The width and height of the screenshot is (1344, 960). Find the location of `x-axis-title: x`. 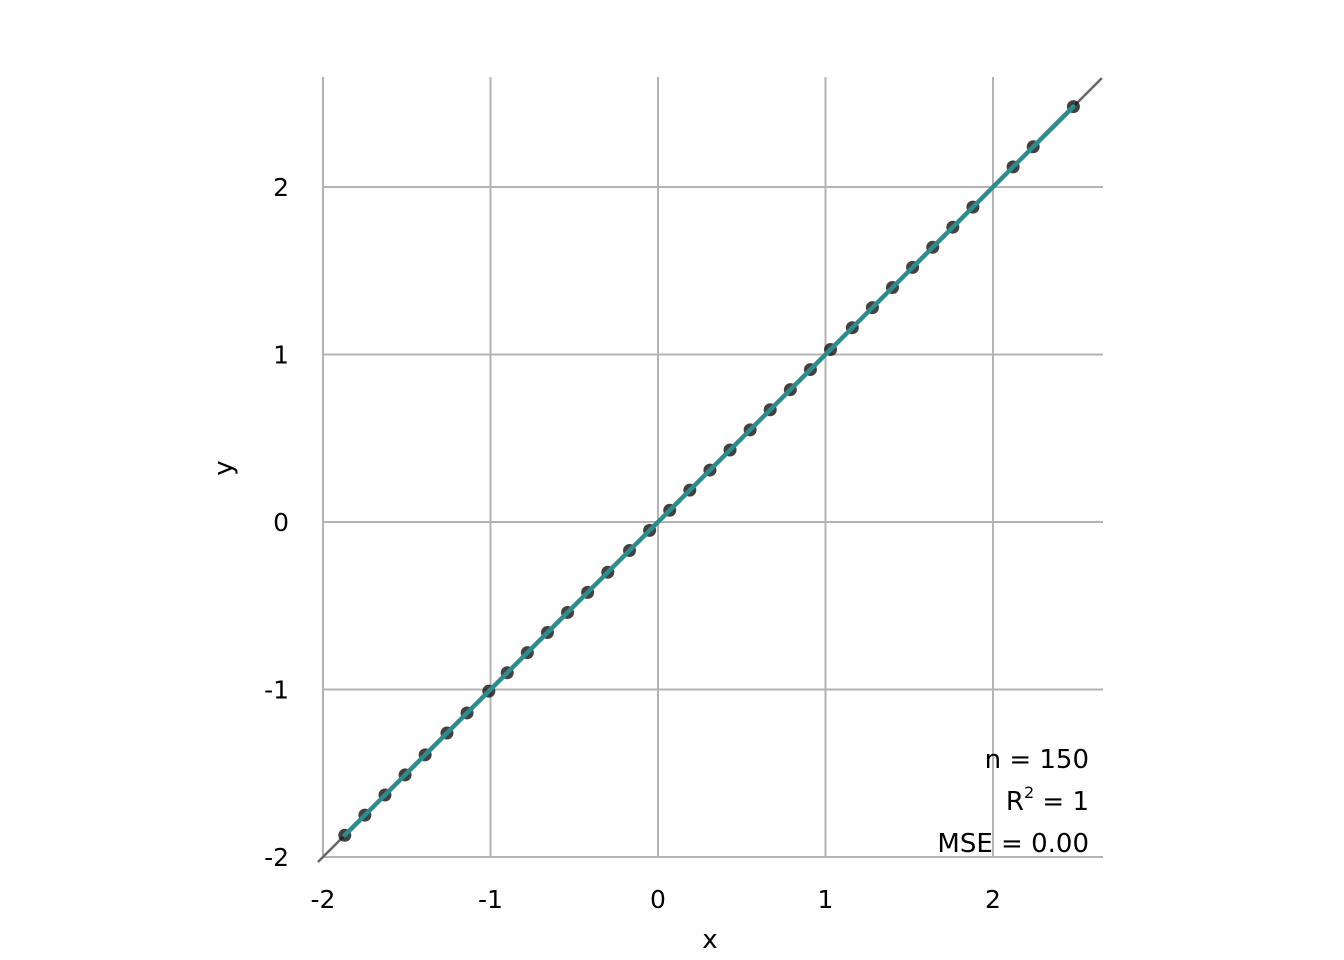

x-axis-title: x is located at coordinates (709, 940).